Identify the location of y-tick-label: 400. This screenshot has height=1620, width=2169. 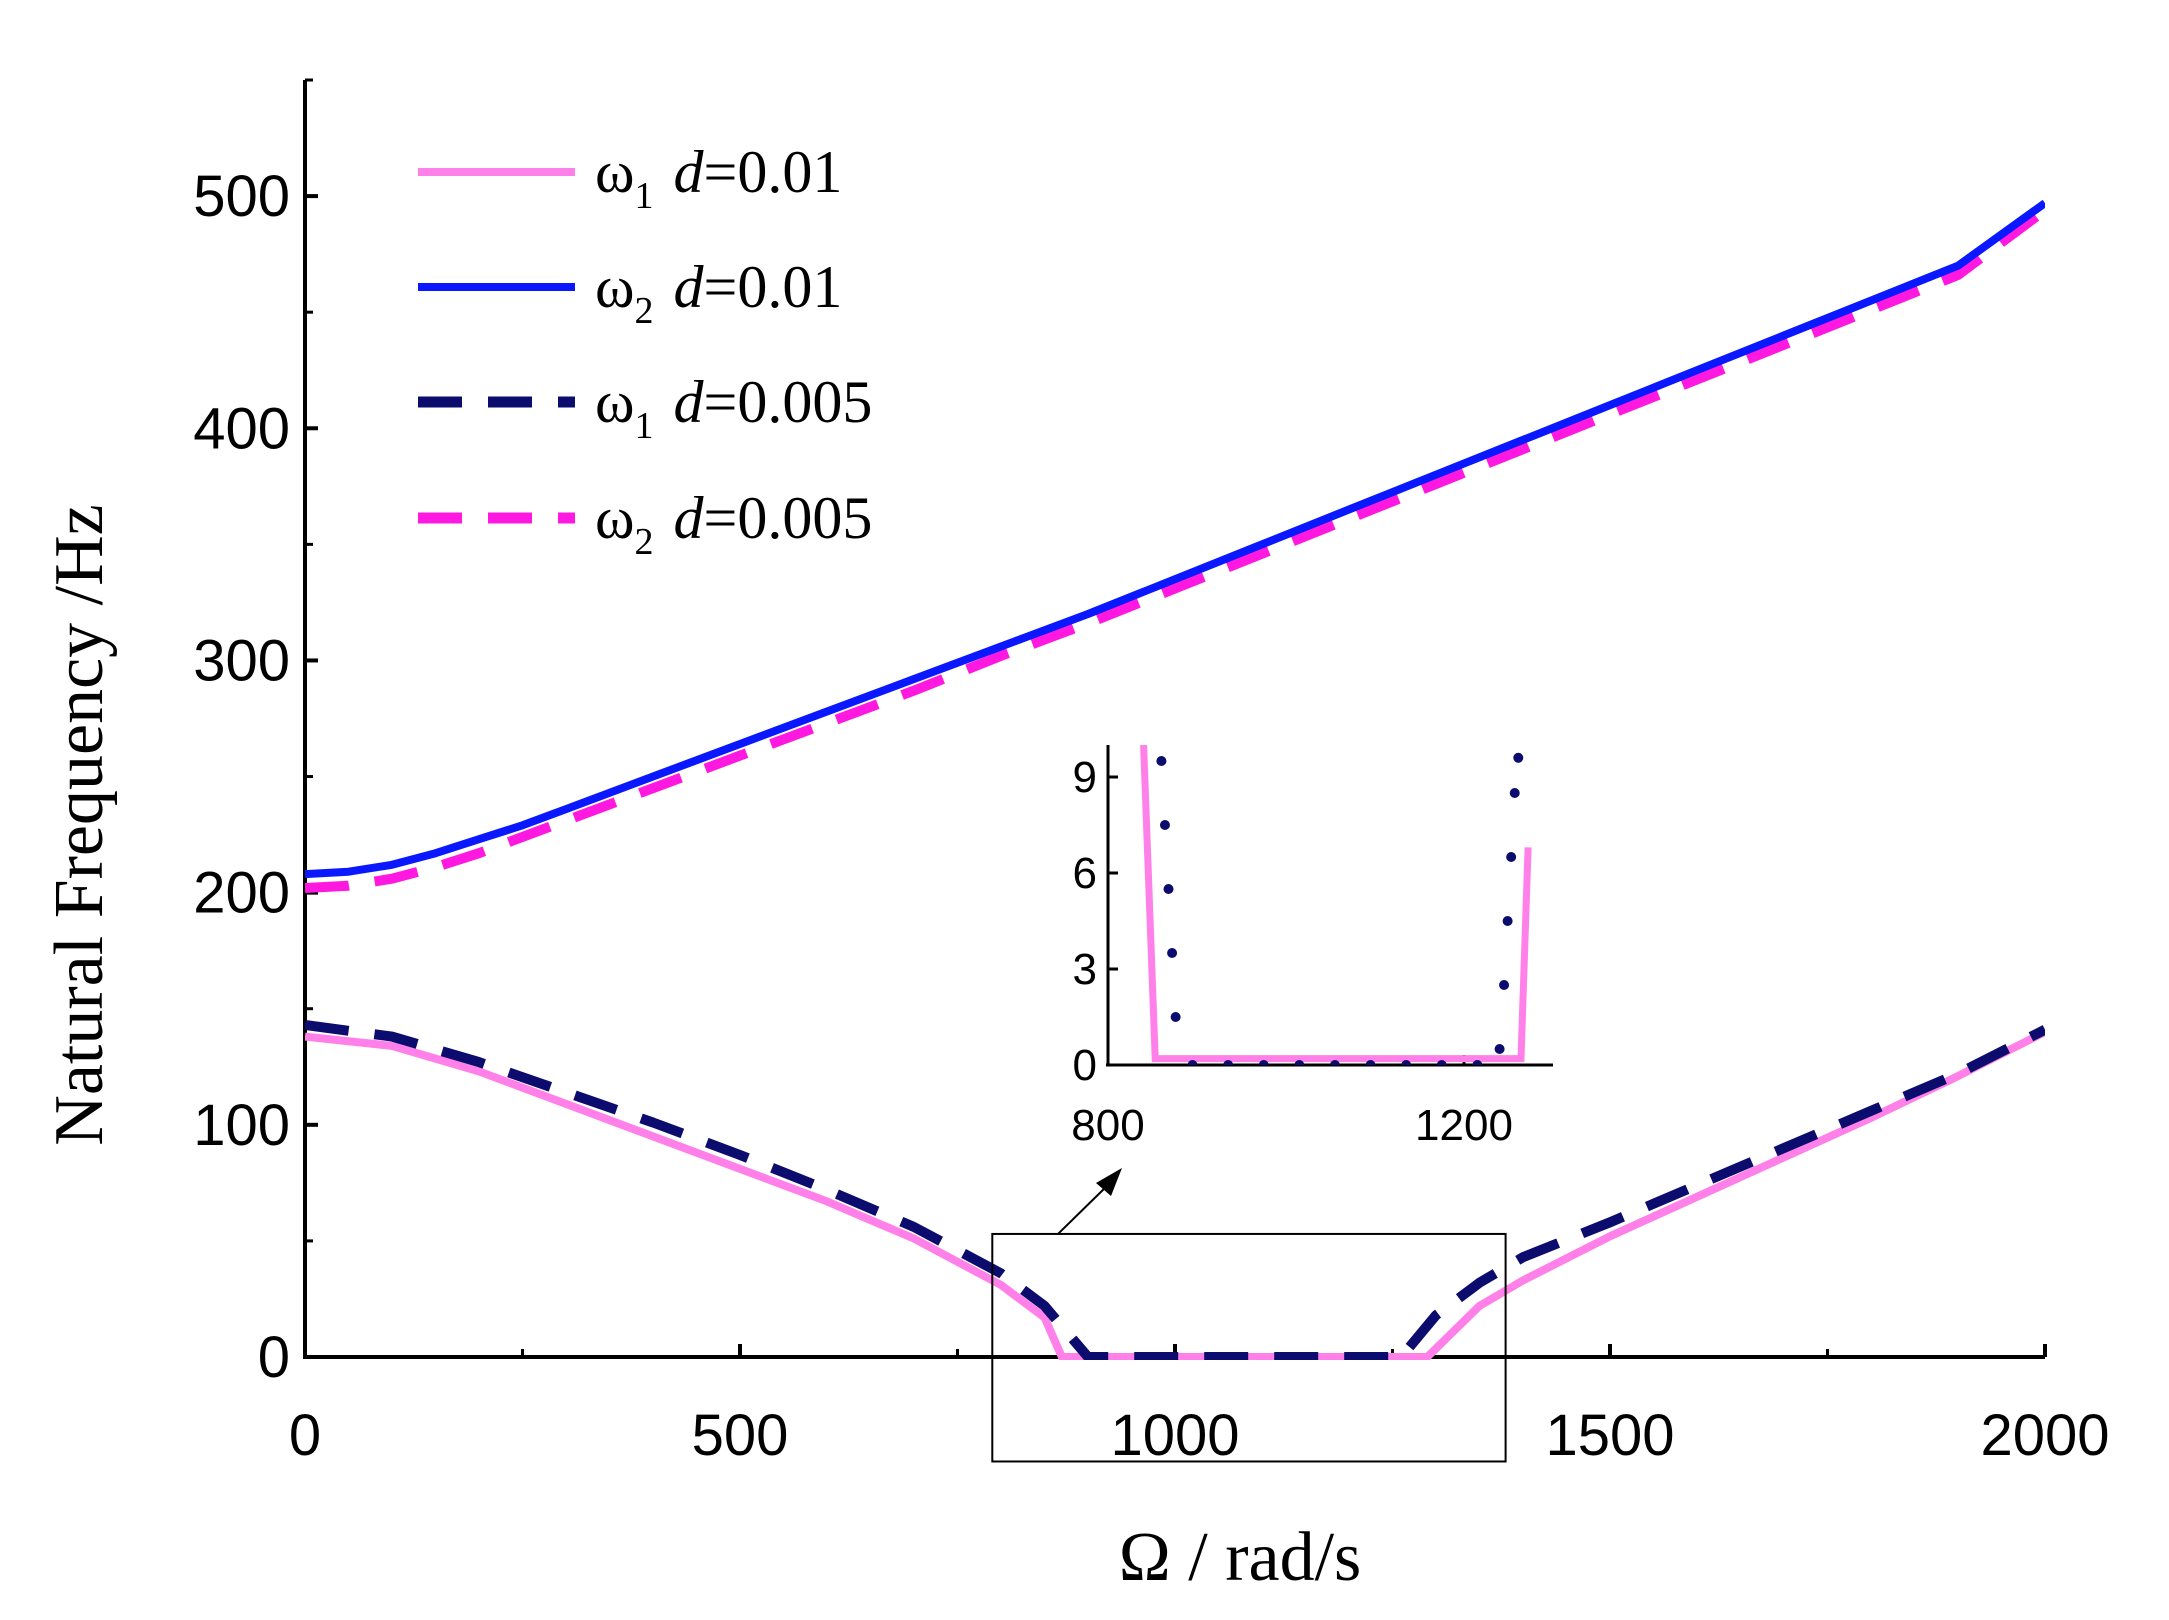
(241, 428).